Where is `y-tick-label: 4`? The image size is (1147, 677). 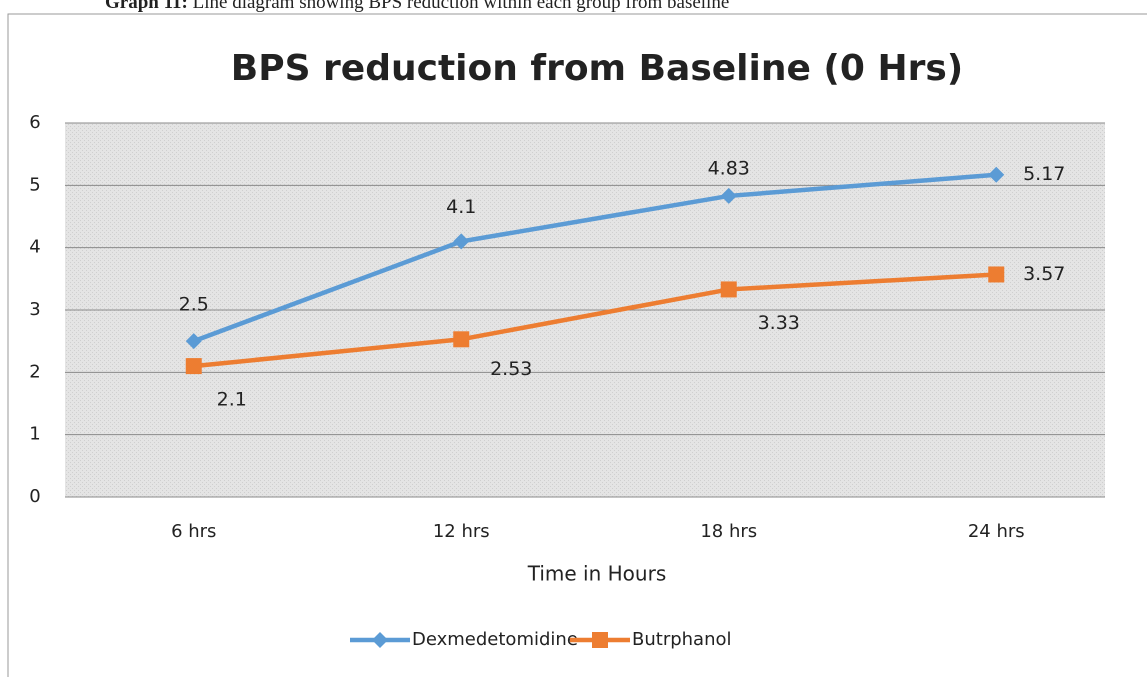 y-tick-label: 4 is located at coordinates (34, 247).